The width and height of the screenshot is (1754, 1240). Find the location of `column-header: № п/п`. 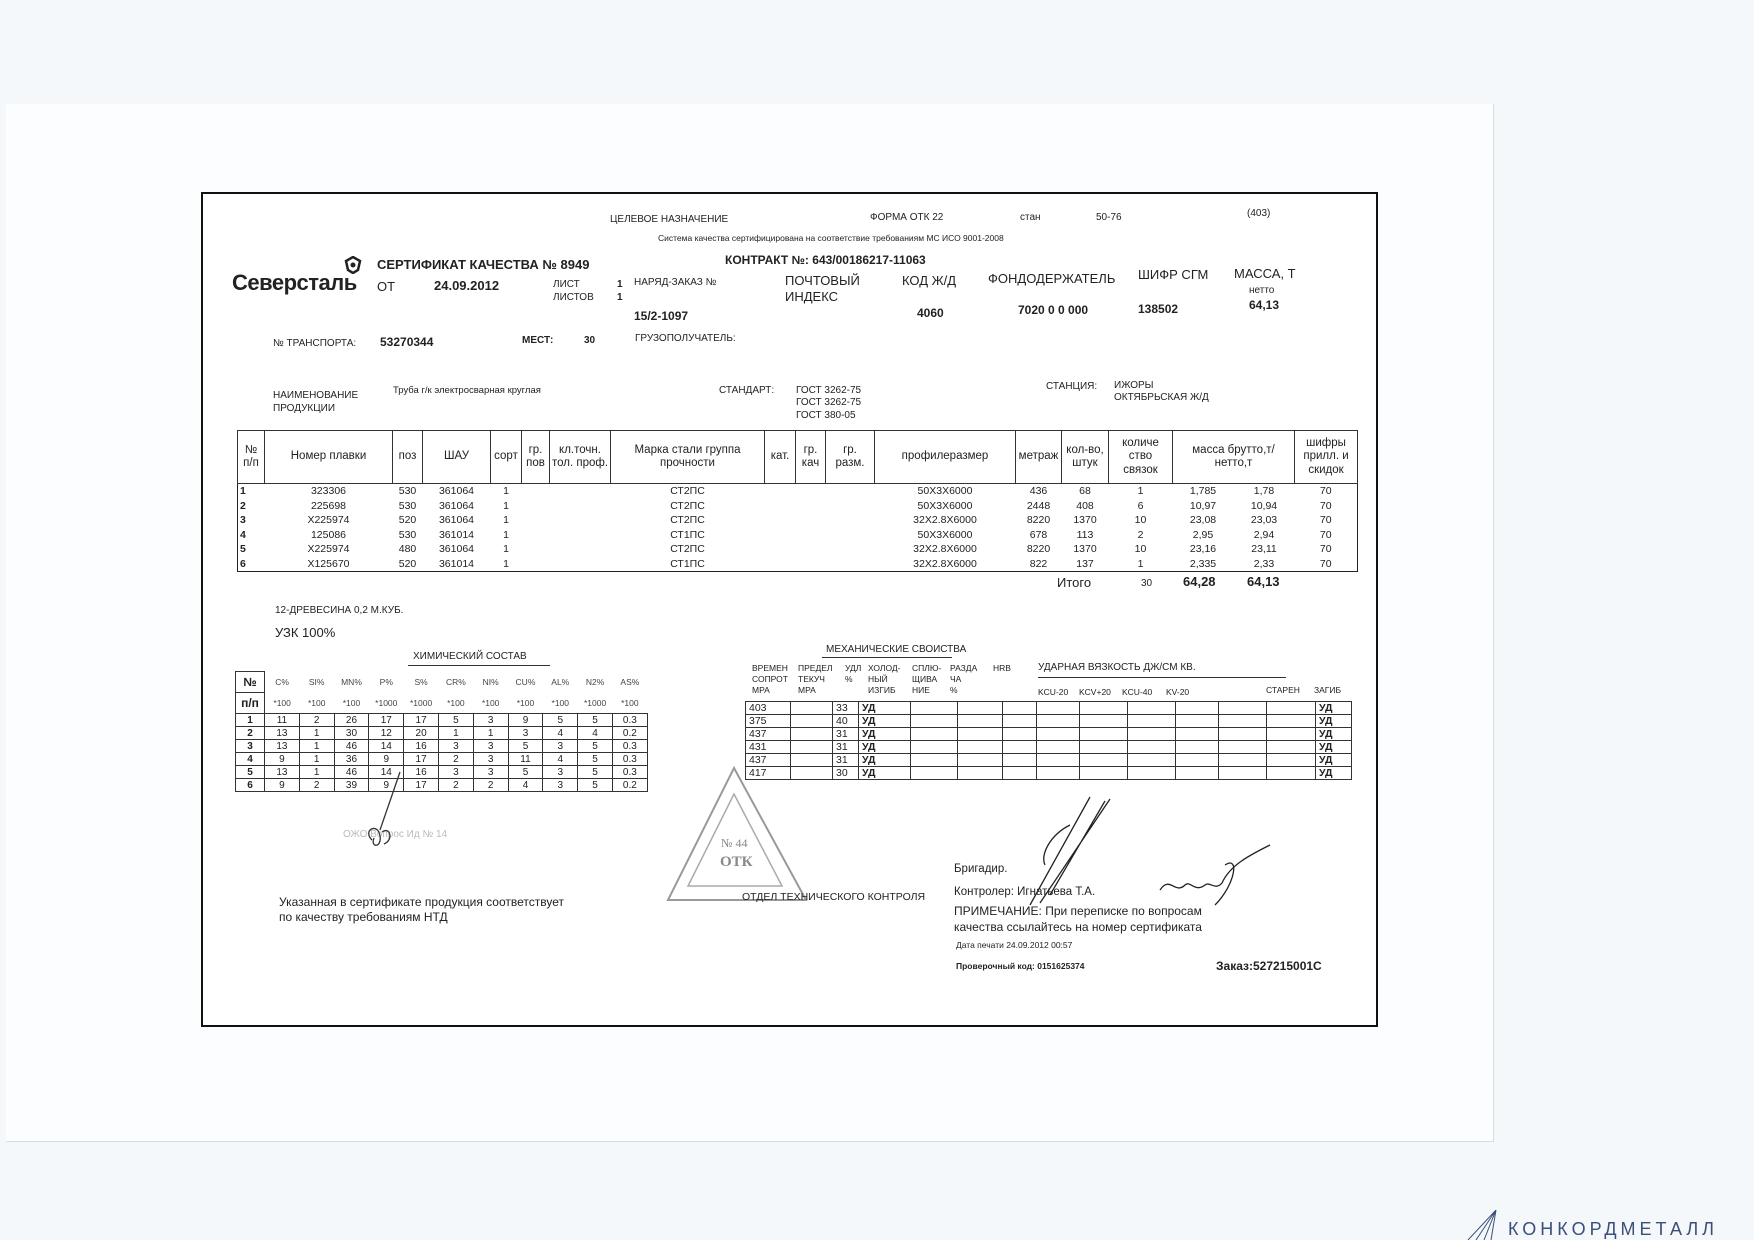

column-header: № п/п is located at coordinates (251, 457).